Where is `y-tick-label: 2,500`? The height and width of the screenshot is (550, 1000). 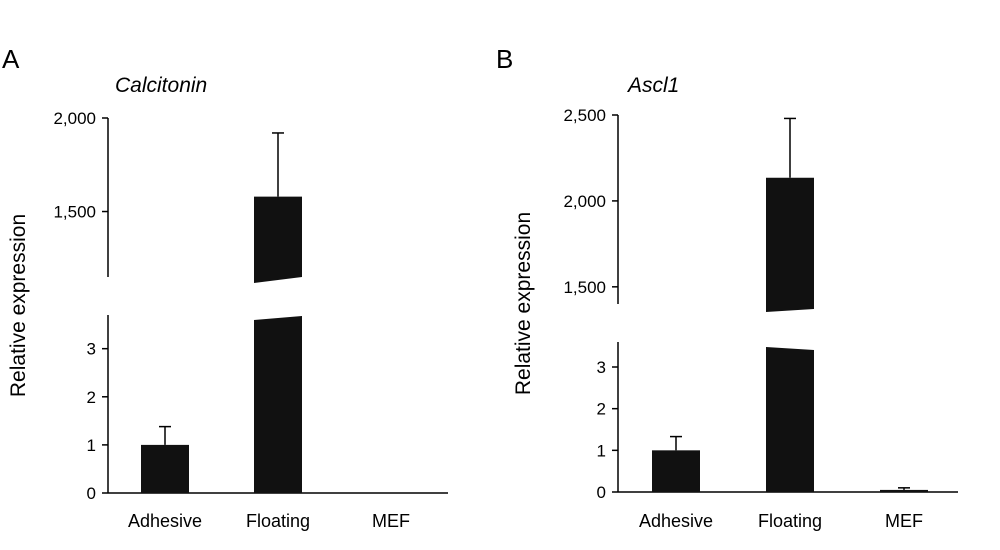
y-tick-label: 2,500 is located at coordinates (584, 115).